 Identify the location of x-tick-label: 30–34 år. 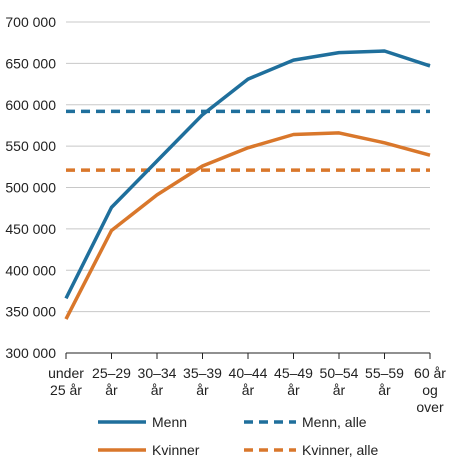
(157, 381).